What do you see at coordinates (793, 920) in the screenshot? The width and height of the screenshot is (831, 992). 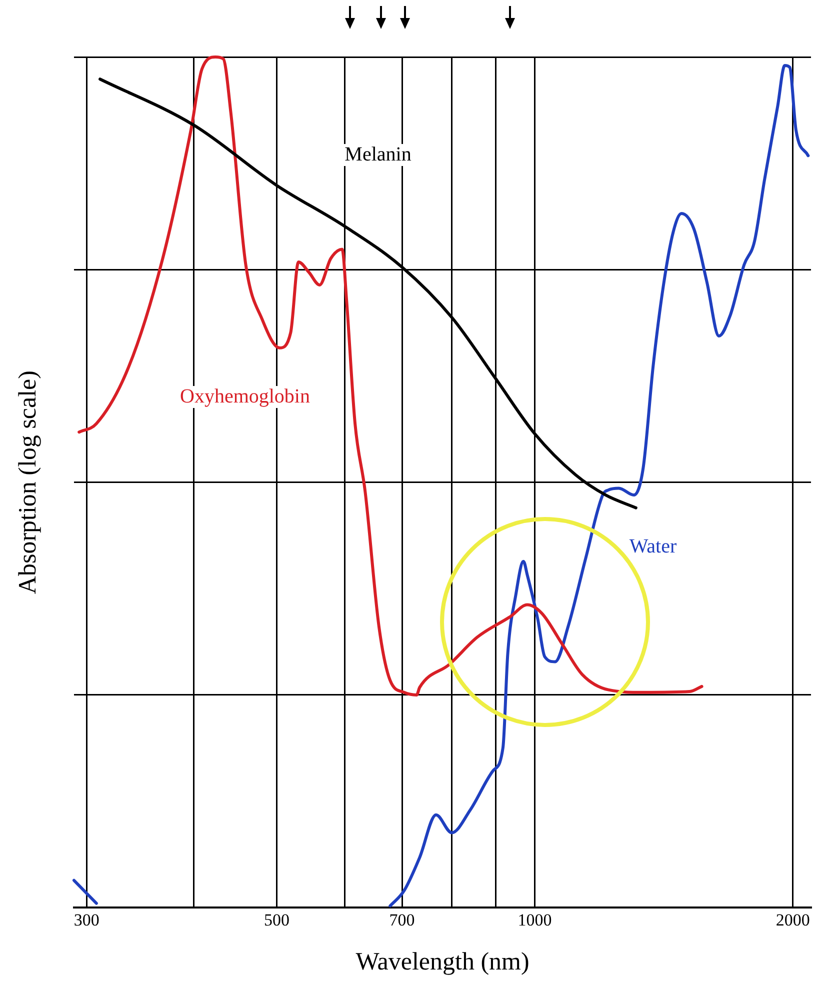 I see `x-tick-label: 2000` at bounding box center [793, 920].